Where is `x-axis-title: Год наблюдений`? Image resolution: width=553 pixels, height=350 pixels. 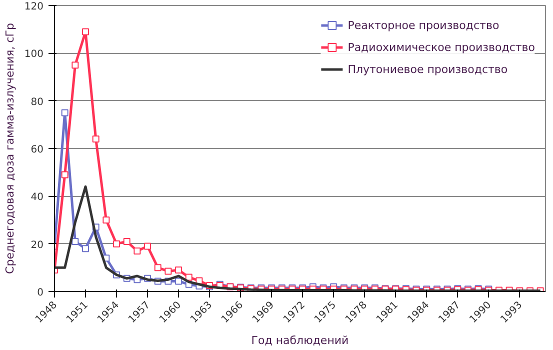
x-axis-title: Год наблюдений is located at coordinates (300, 341).